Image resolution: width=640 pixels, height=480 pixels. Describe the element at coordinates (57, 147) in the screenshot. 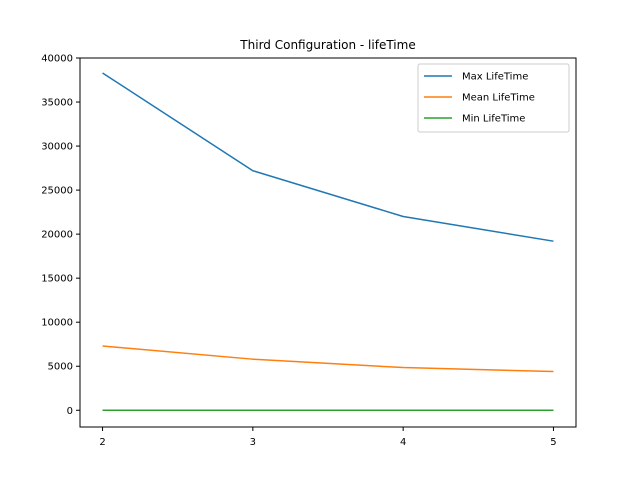

I see `y-tick-label: 30000` at that location.